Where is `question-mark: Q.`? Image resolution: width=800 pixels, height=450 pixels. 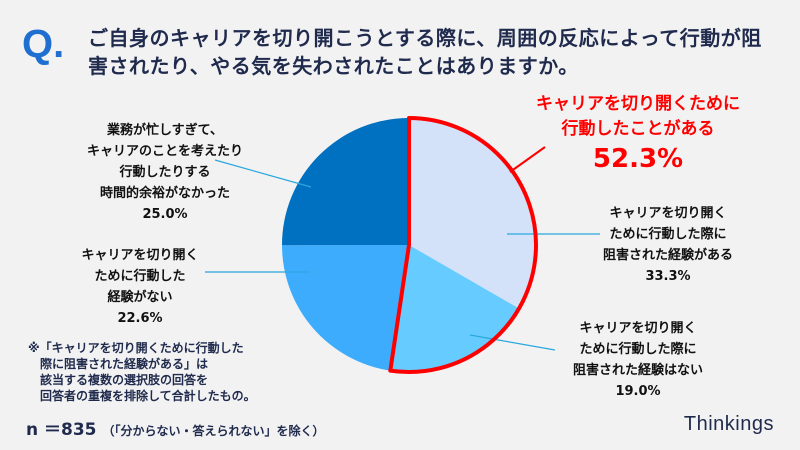 question-mark: Q. is located at coordinates (43, 44).